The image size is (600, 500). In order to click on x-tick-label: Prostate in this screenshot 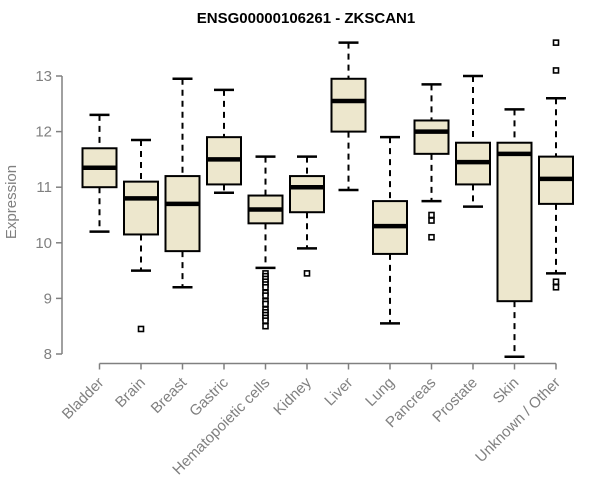, I will do `click(455, 400)`.